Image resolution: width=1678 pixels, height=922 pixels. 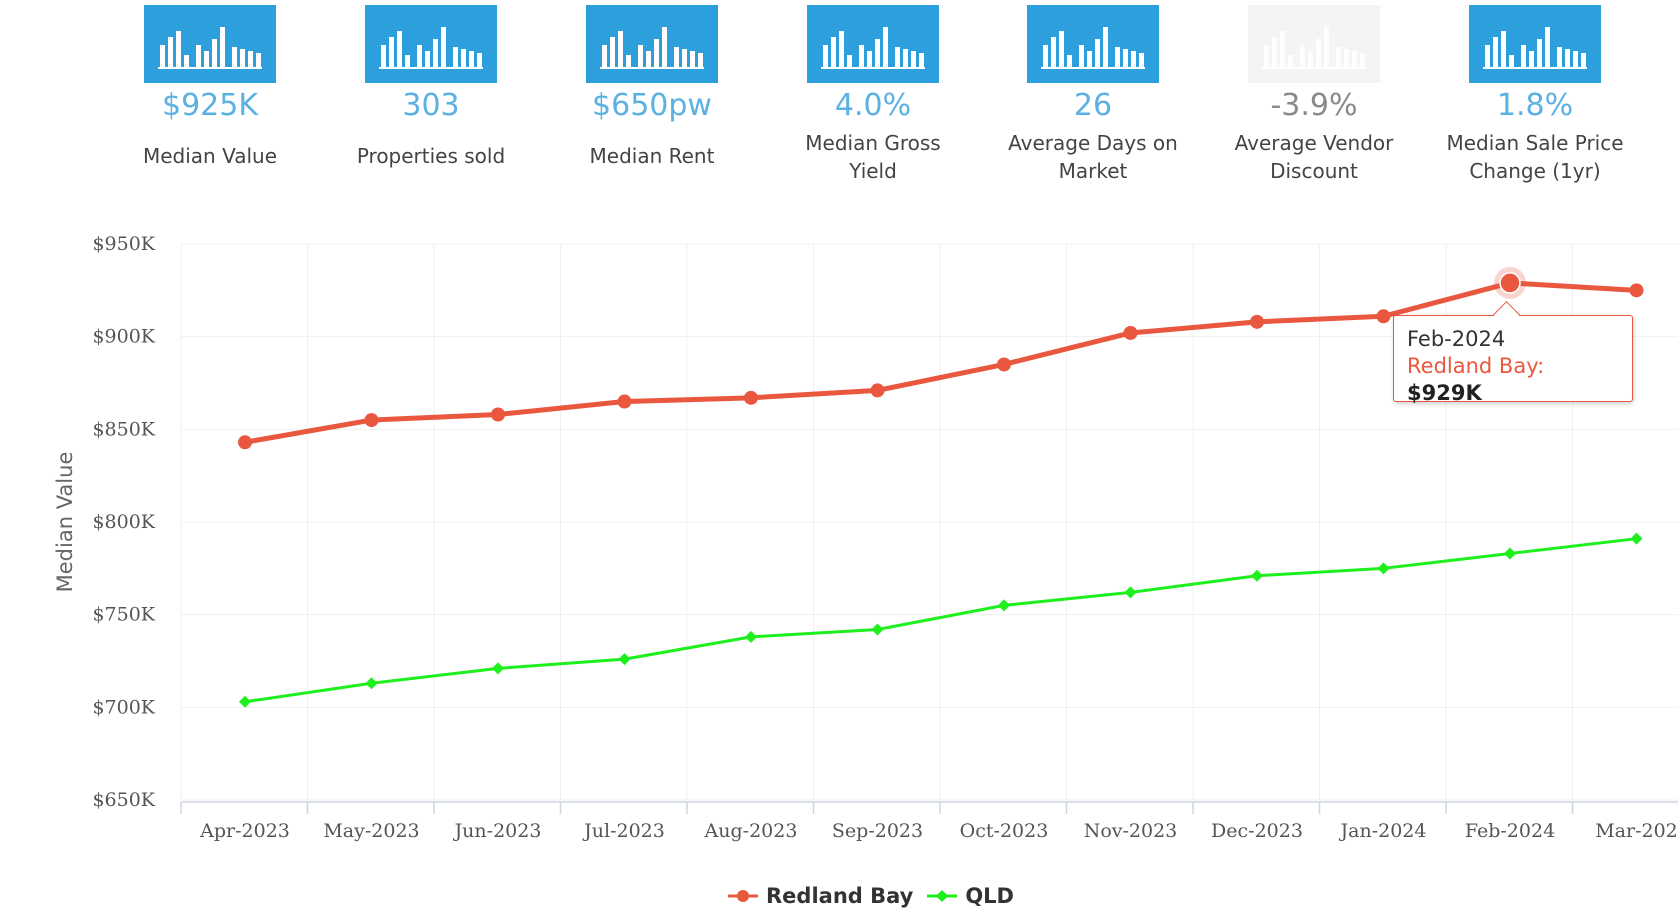 I want to click on y-tick-label: $950K, so click(x=123, y=244).